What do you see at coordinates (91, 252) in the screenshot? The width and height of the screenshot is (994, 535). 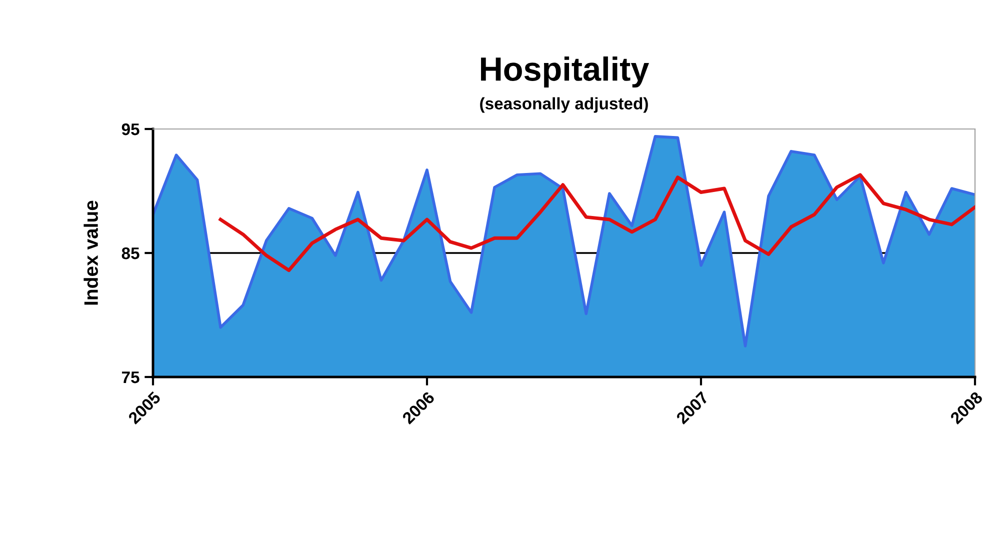 I see `y-axis-title: Index value` at bounding box center [91, 252].